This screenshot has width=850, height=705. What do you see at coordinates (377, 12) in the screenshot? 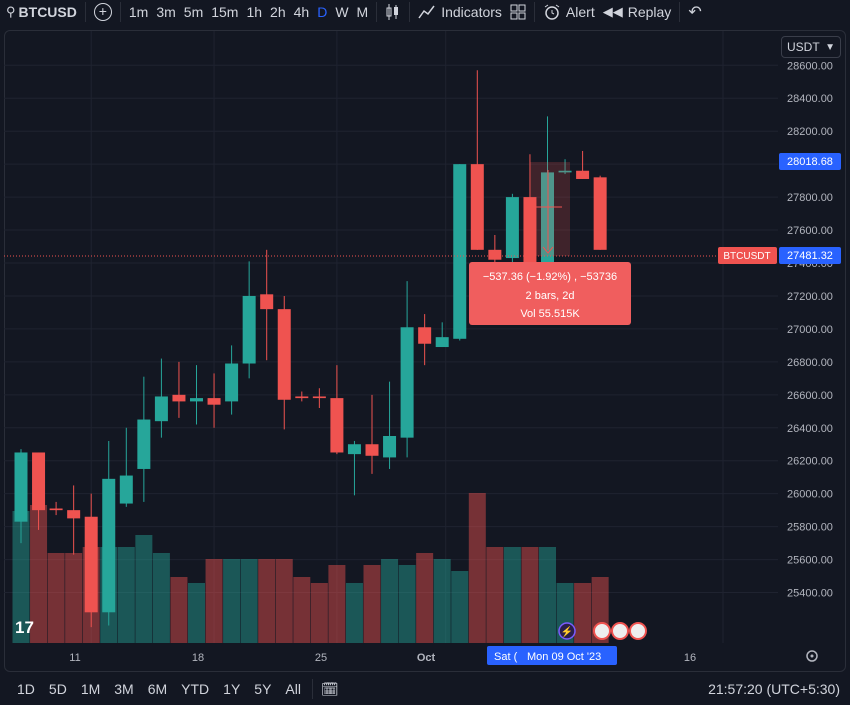
I see `divider` at bounding box center [377, 12].